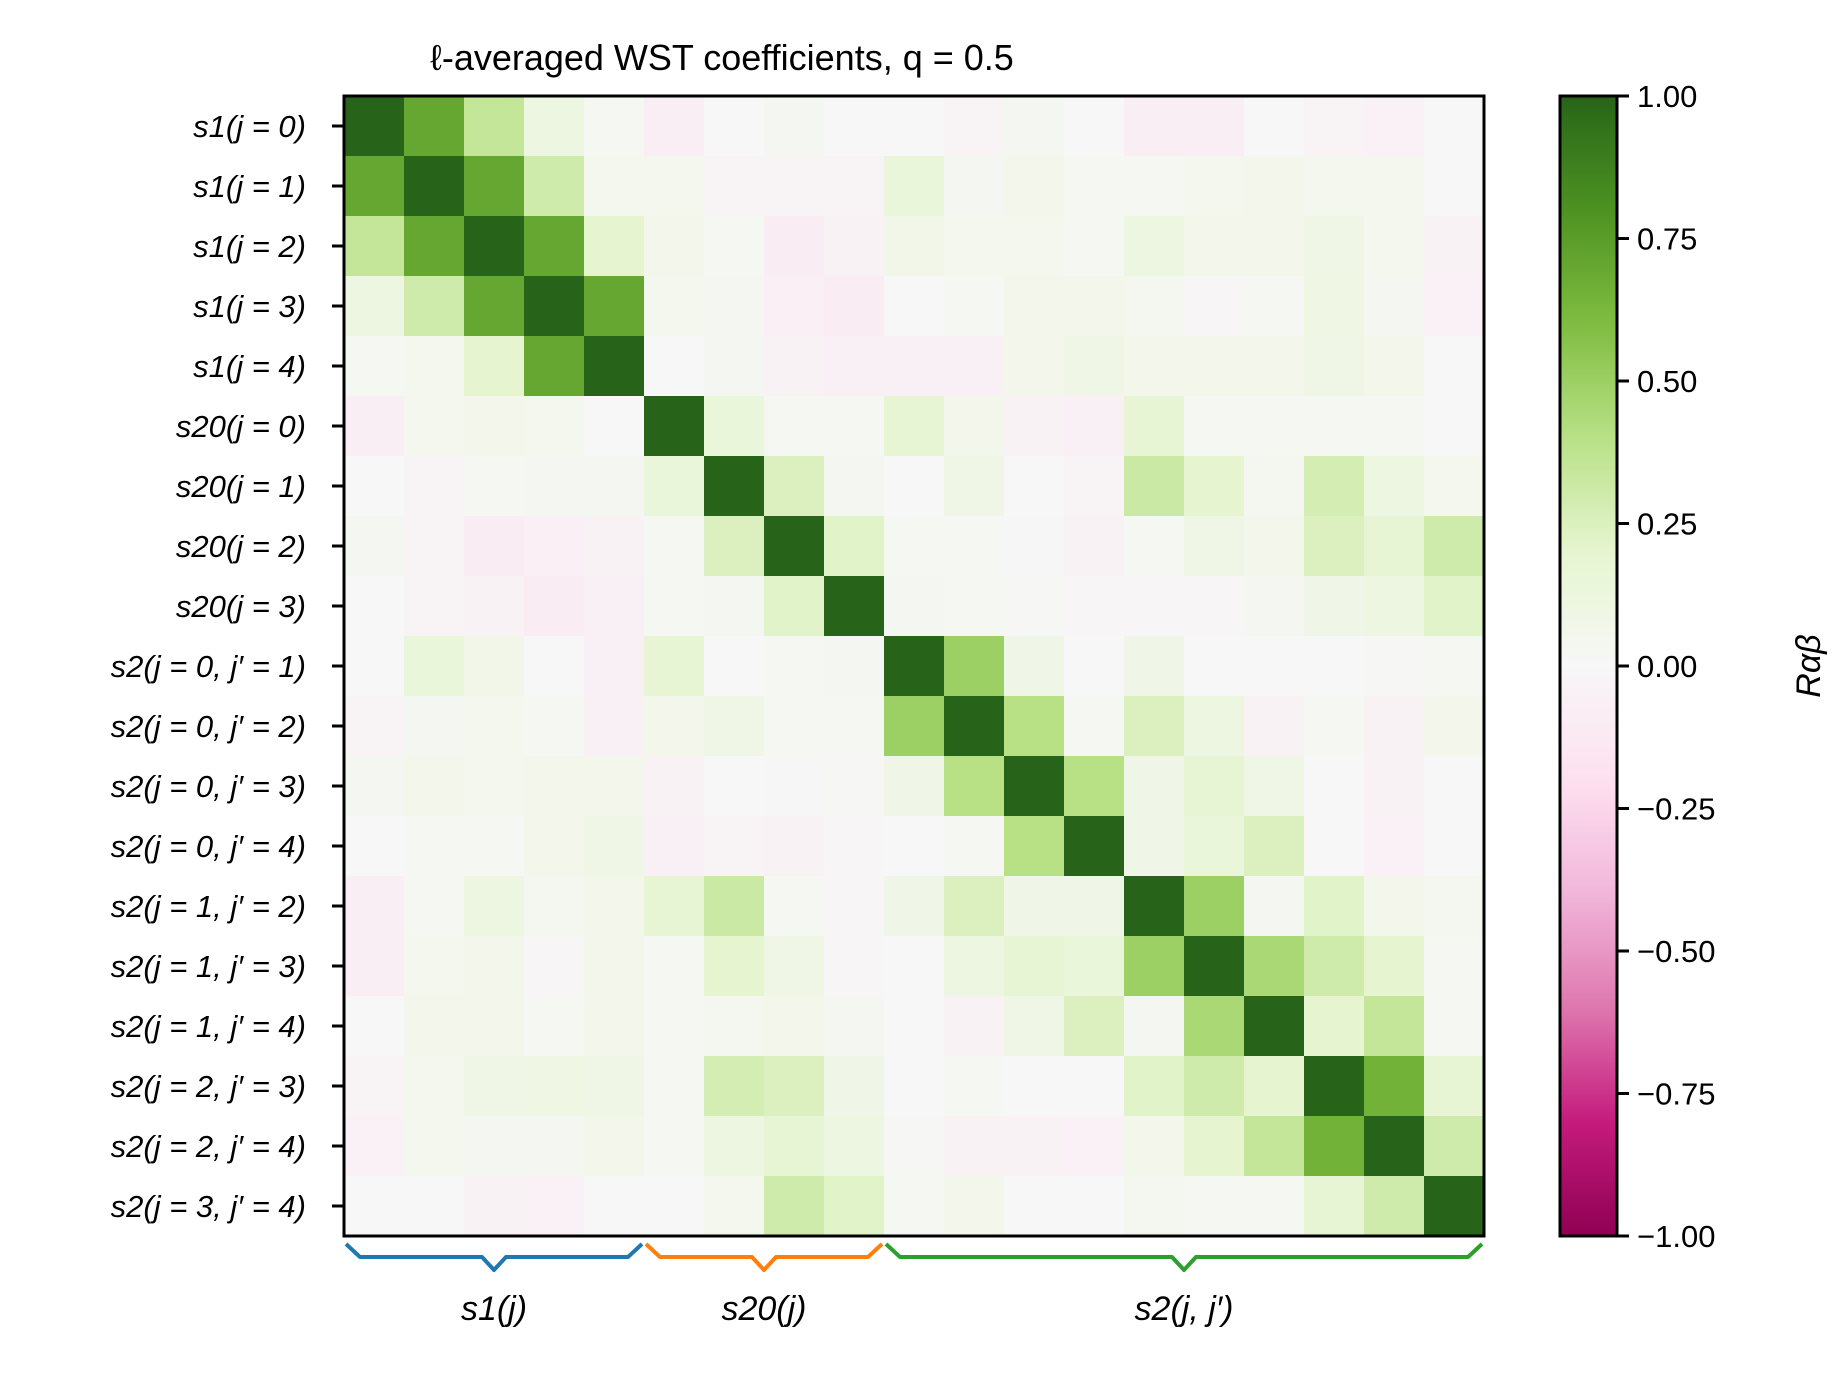 This screenshot has width=1843, height=1382. I want to click on colorbar-tick-label: −0.50, so click(1676, 951).